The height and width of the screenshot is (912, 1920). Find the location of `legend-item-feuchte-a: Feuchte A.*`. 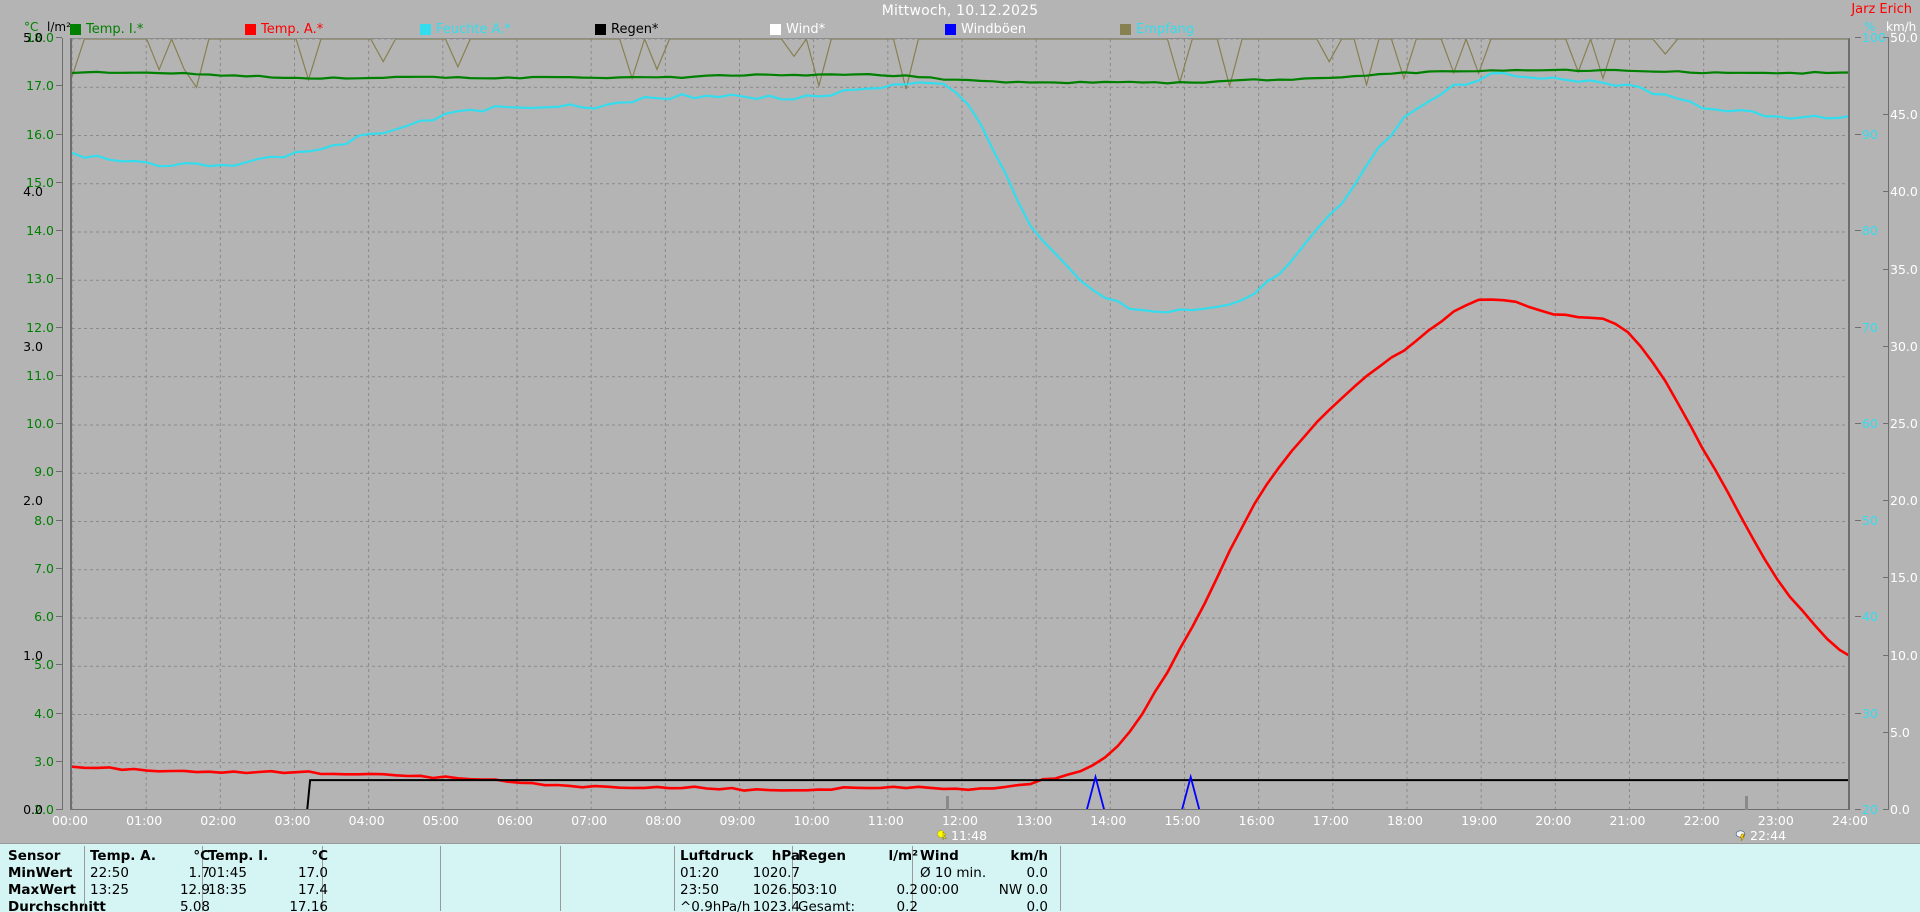

legend-item-feuchte-a: Feuchte A.* is located at coordinates (465, 29).